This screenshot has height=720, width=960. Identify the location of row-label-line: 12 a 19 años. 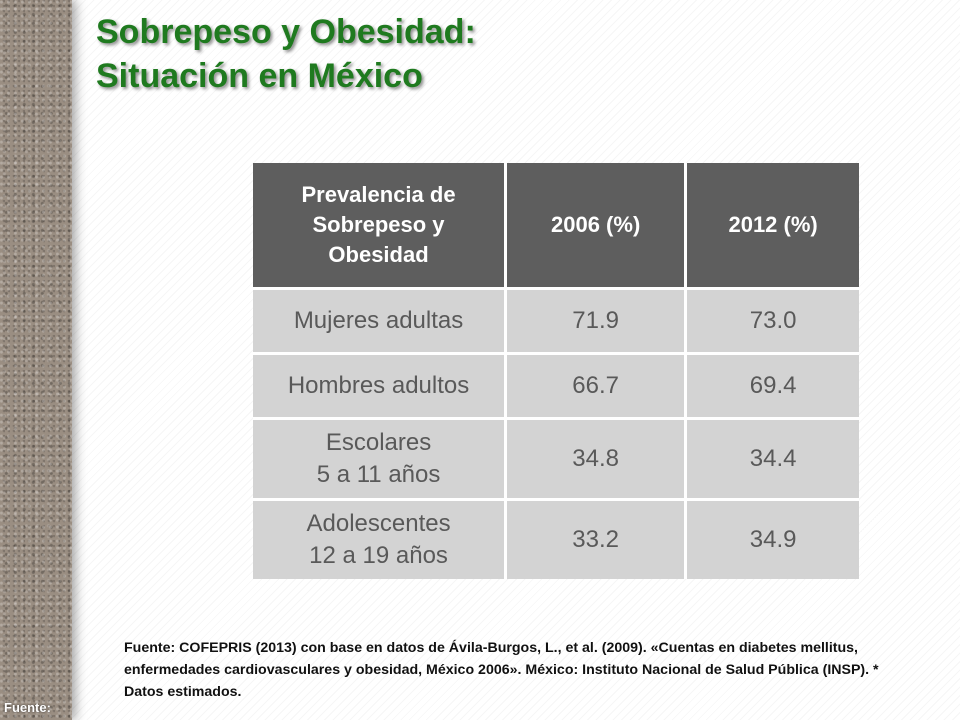
(378, 555).